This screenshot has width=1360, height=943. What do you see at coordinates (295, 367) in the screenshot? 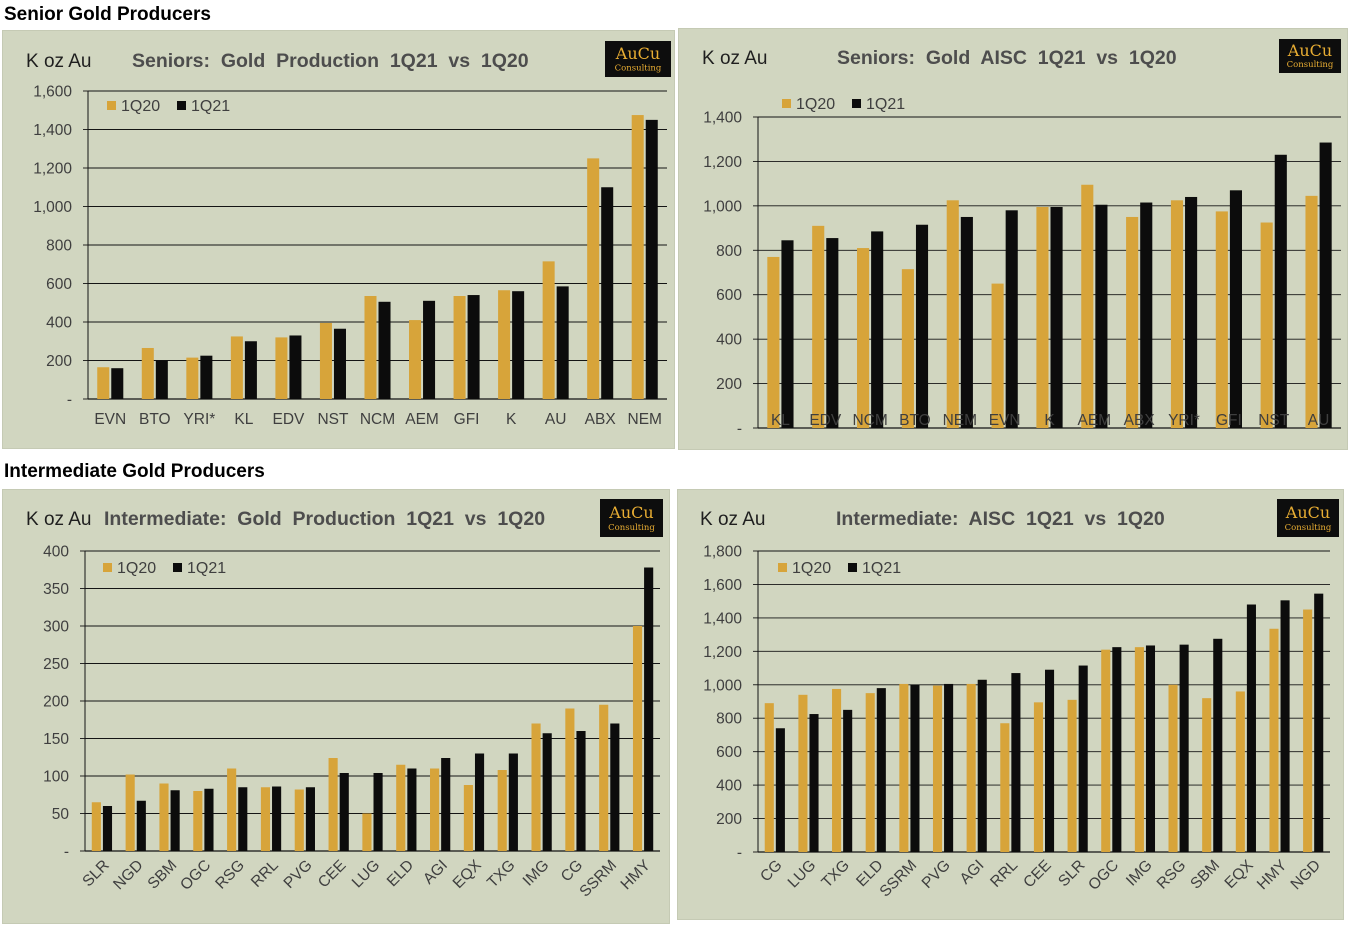
I see `bar-1q21-edv` at bounding box center [295, 367].